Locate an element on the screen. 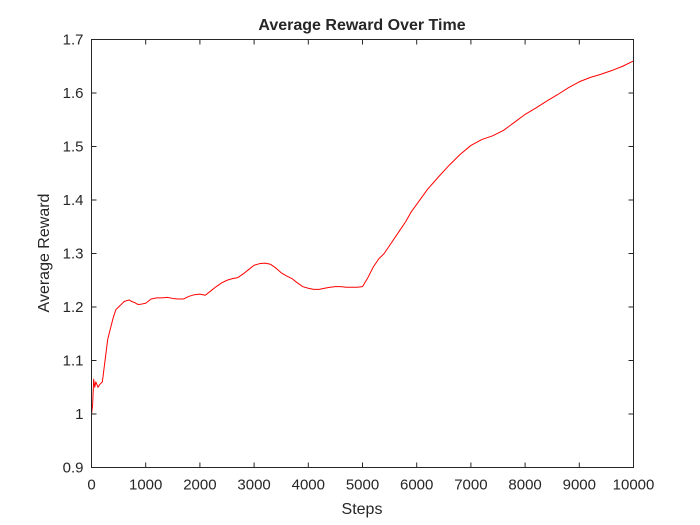  x-tick-label: 0 is located at coordinates (91, 485).